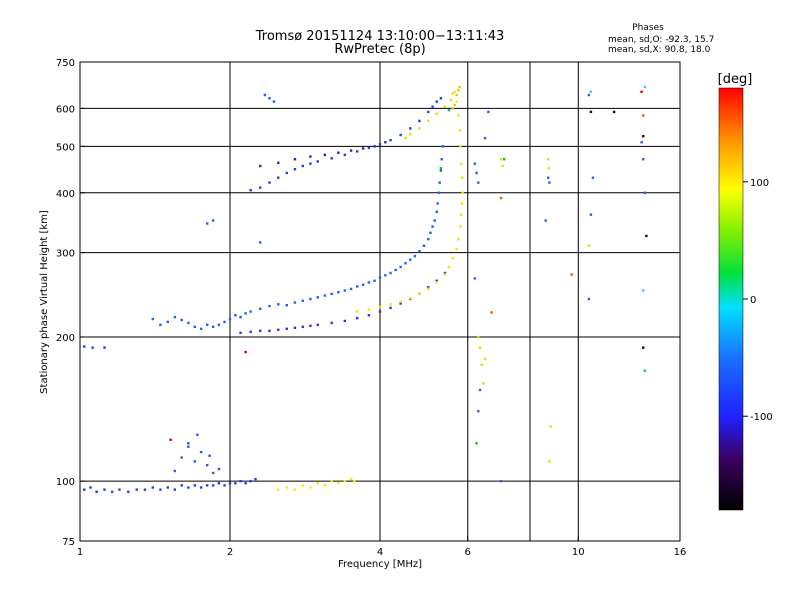  Describe the element at coordinates (380, 36) in the screenshot. I see `chart-title: Tromsø 20151124 13:10:00−13:11:43` at that location.